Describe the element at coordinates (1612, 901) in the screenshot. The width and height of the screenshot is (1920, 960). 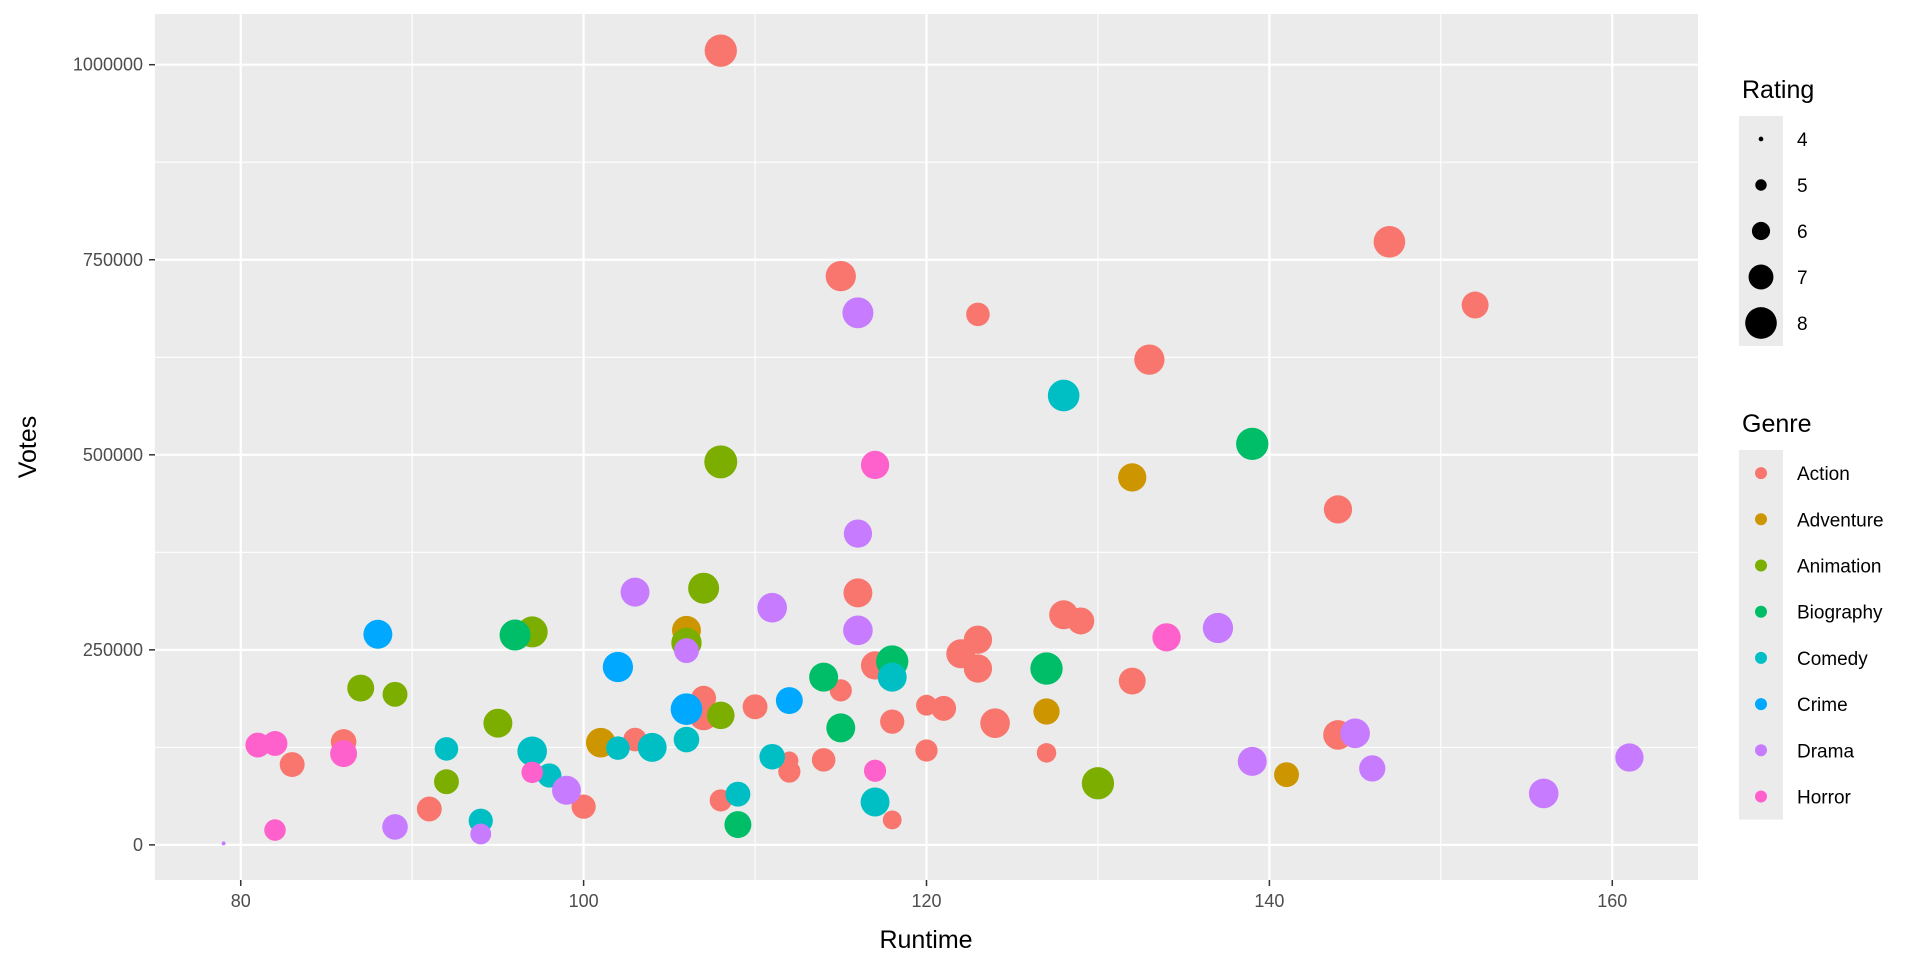
I see `x-tick-label: 160` at that location.